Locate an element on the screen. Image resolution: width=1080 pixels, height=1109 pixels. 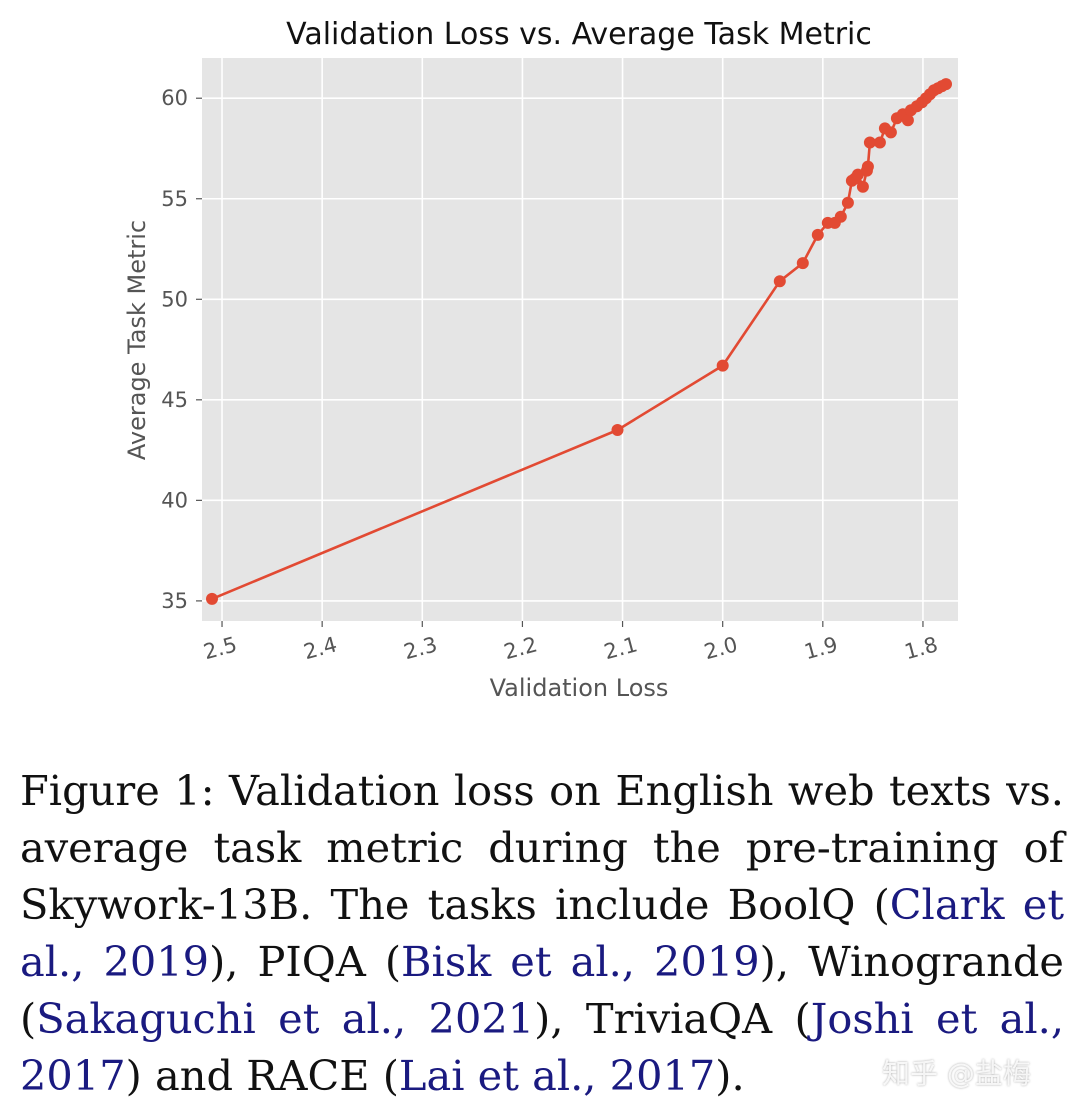
y-axis-label: Average Task Metric is located at coordinates (137, 340).